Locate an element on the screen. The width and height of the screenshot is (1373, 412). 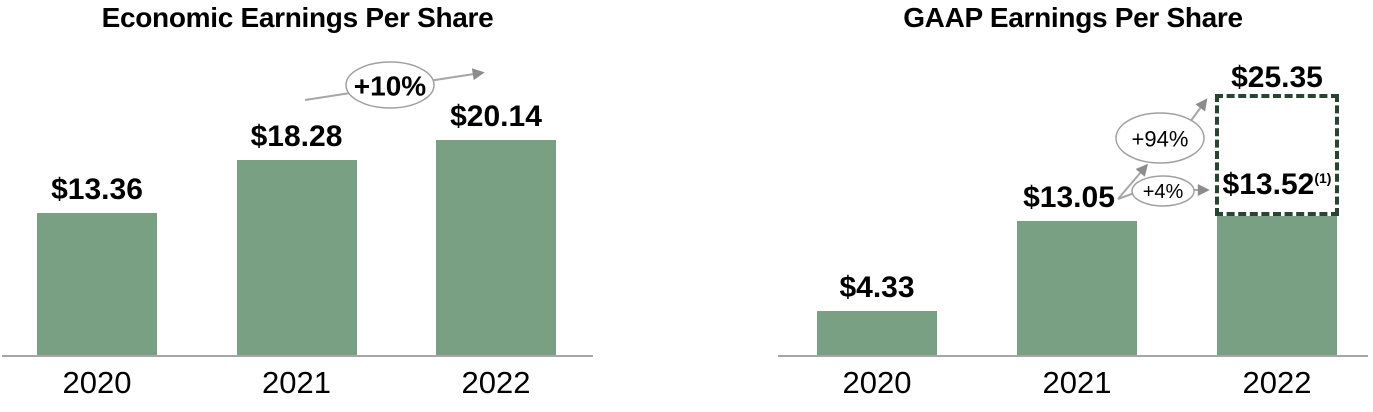
bar-2021: $13.05 is located at coordinates (1077, 269).